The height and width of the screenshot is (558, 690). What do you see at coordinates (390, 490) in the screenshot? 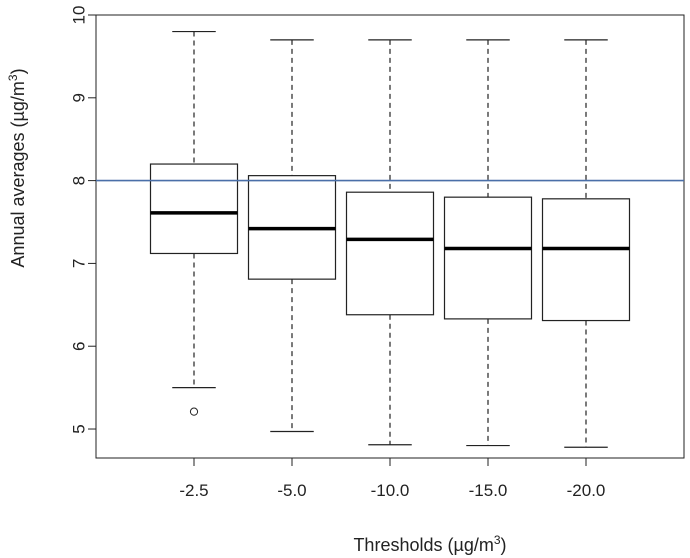
I see `x-tick-label: -10.0` at bounding box center [390, 490].